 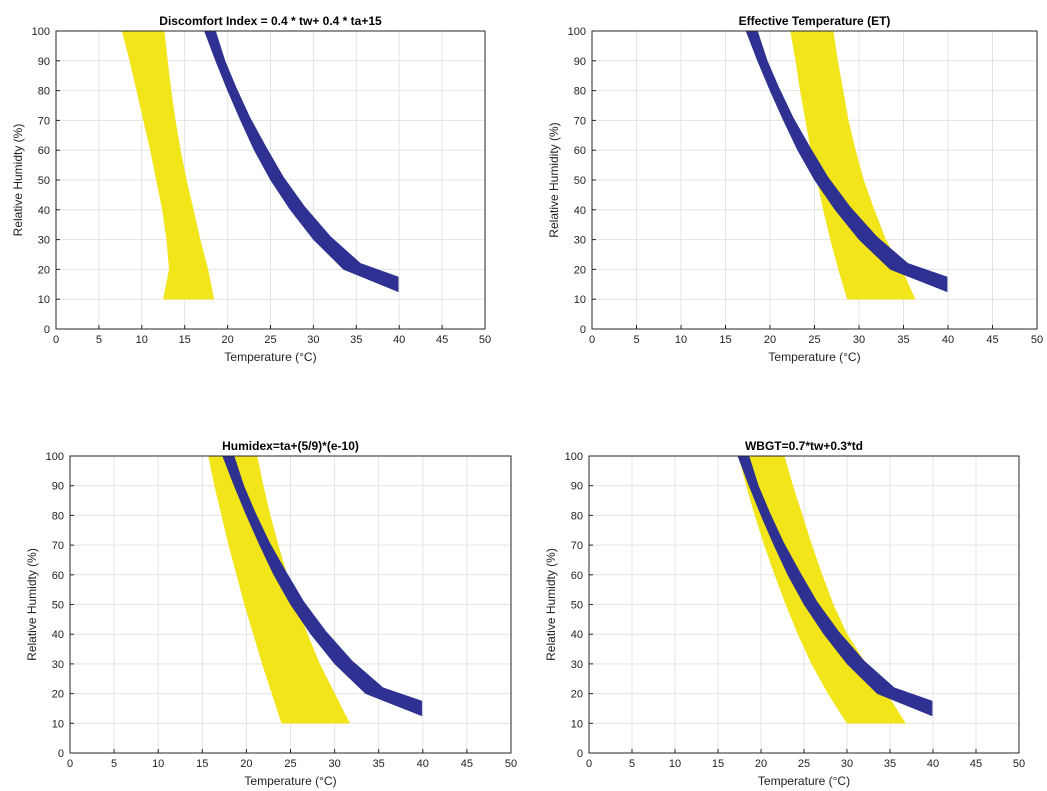 What do you see at coordinates (270, 21) in the screenshot?
I see `chart-title: Discomfort Index = 0.4 * tw+ 0.4 * ta+15` at bounding box center [270, 21].